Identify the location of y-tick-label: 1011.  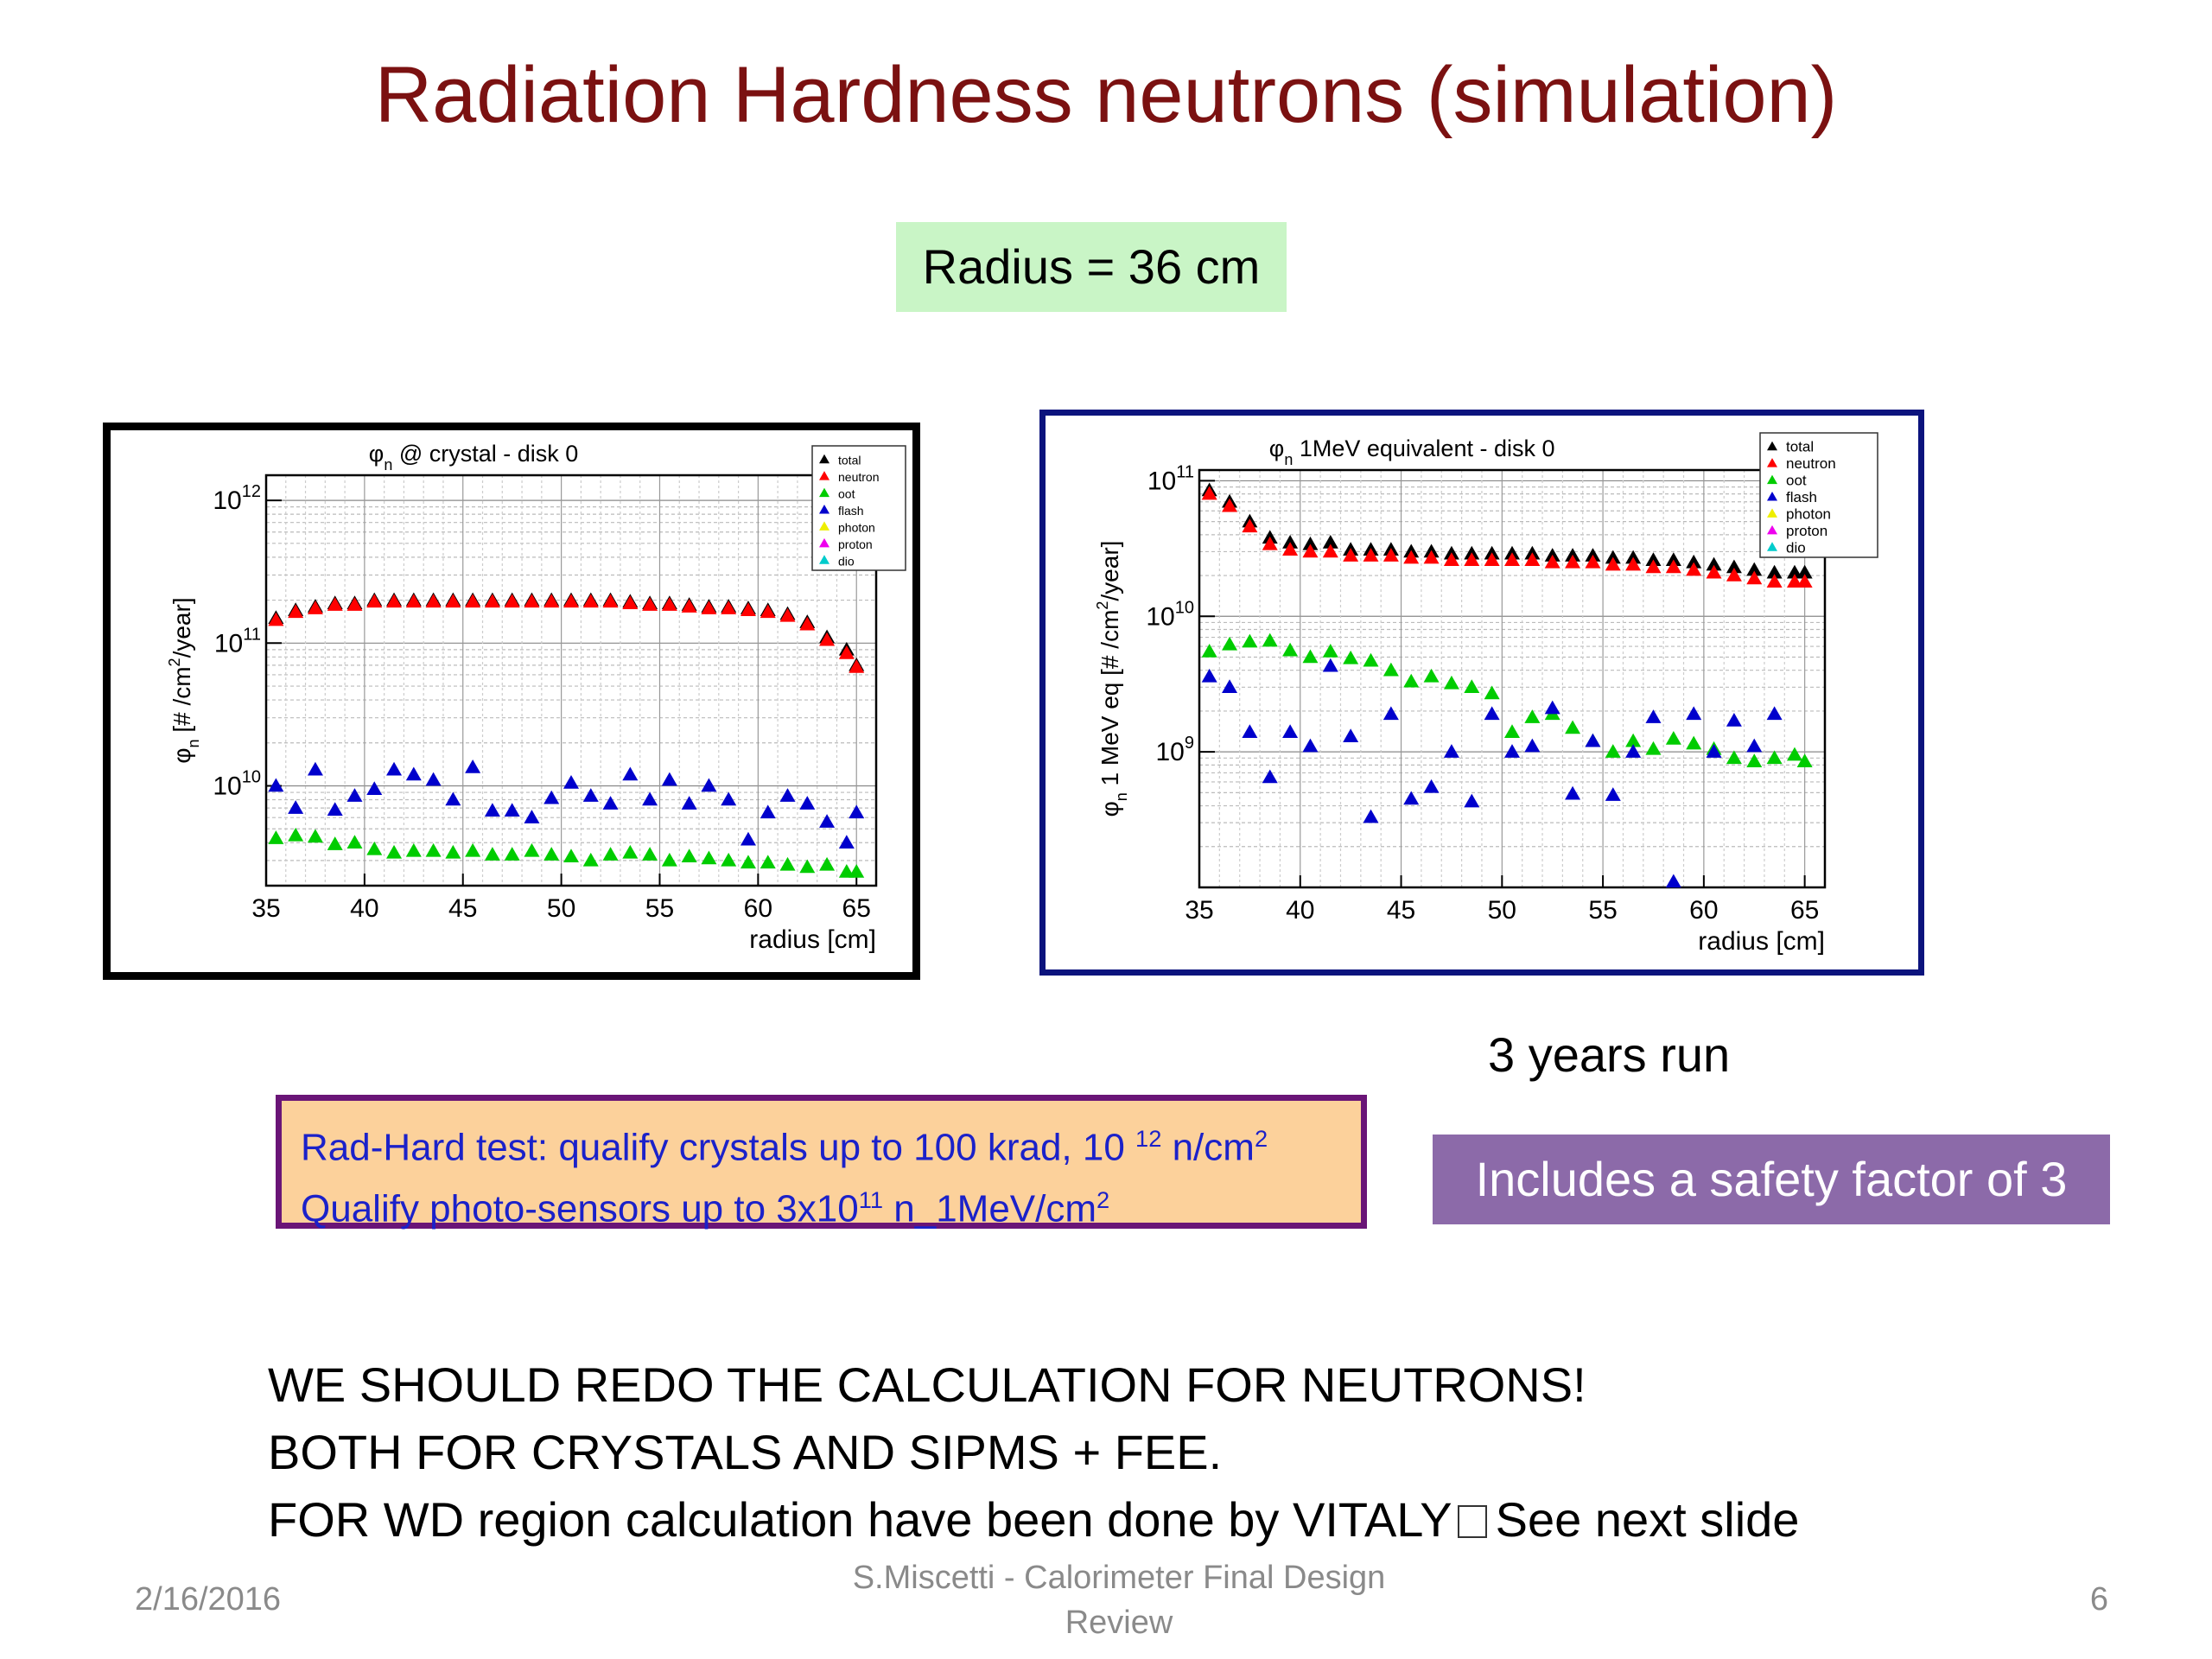
(237, 641).